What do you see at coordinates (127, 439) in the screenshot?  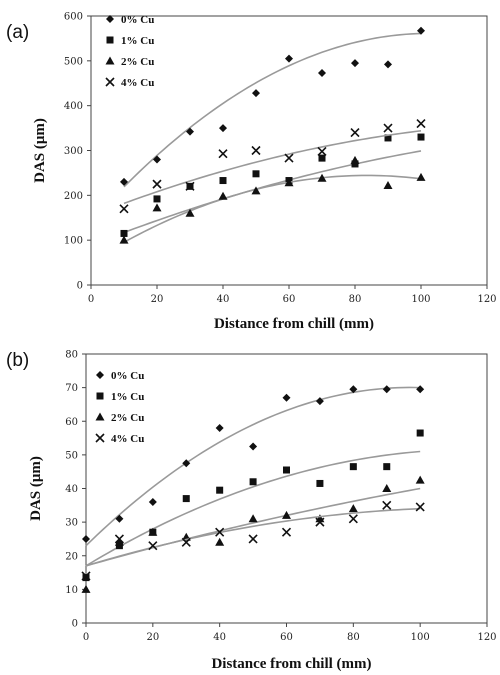 I see `legend-label: 4% Cu` at bounding box center [127, 439].